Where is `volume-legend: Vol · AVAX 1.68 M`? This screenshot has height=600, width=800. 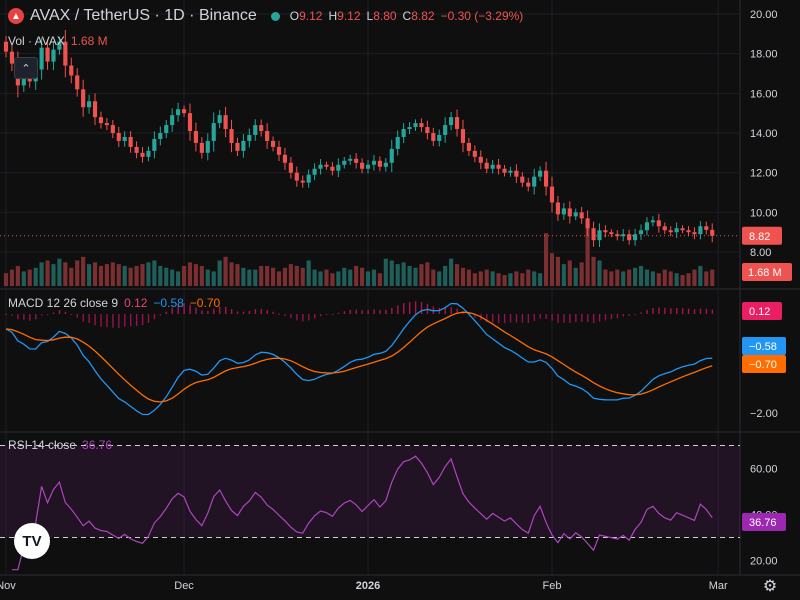 volume-legend: Vol · AVAX 1.68 M is located at coordinates (58, 41).